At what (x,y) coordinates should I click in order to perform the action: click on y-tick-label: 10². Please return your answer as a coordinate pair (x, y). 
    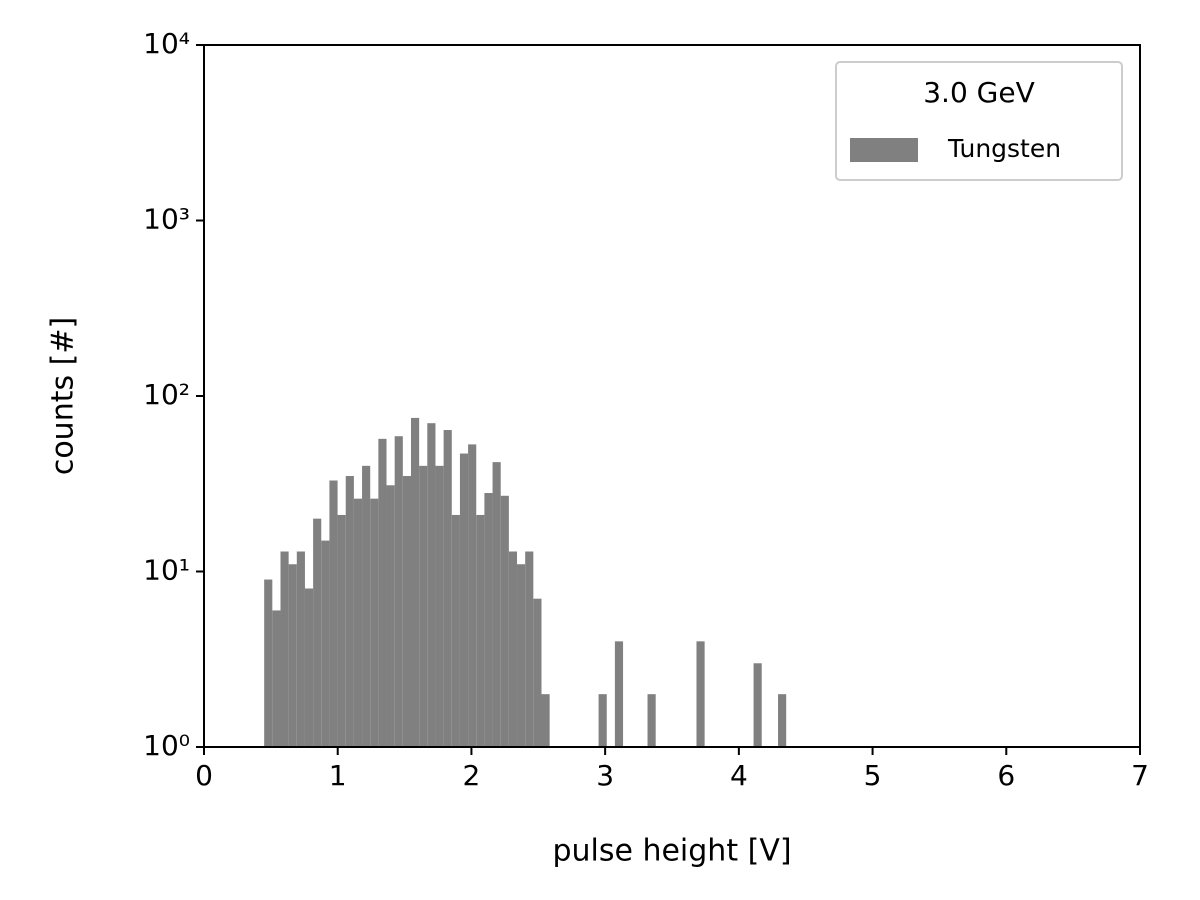
    Looking at the image, I should click on (166, 394).